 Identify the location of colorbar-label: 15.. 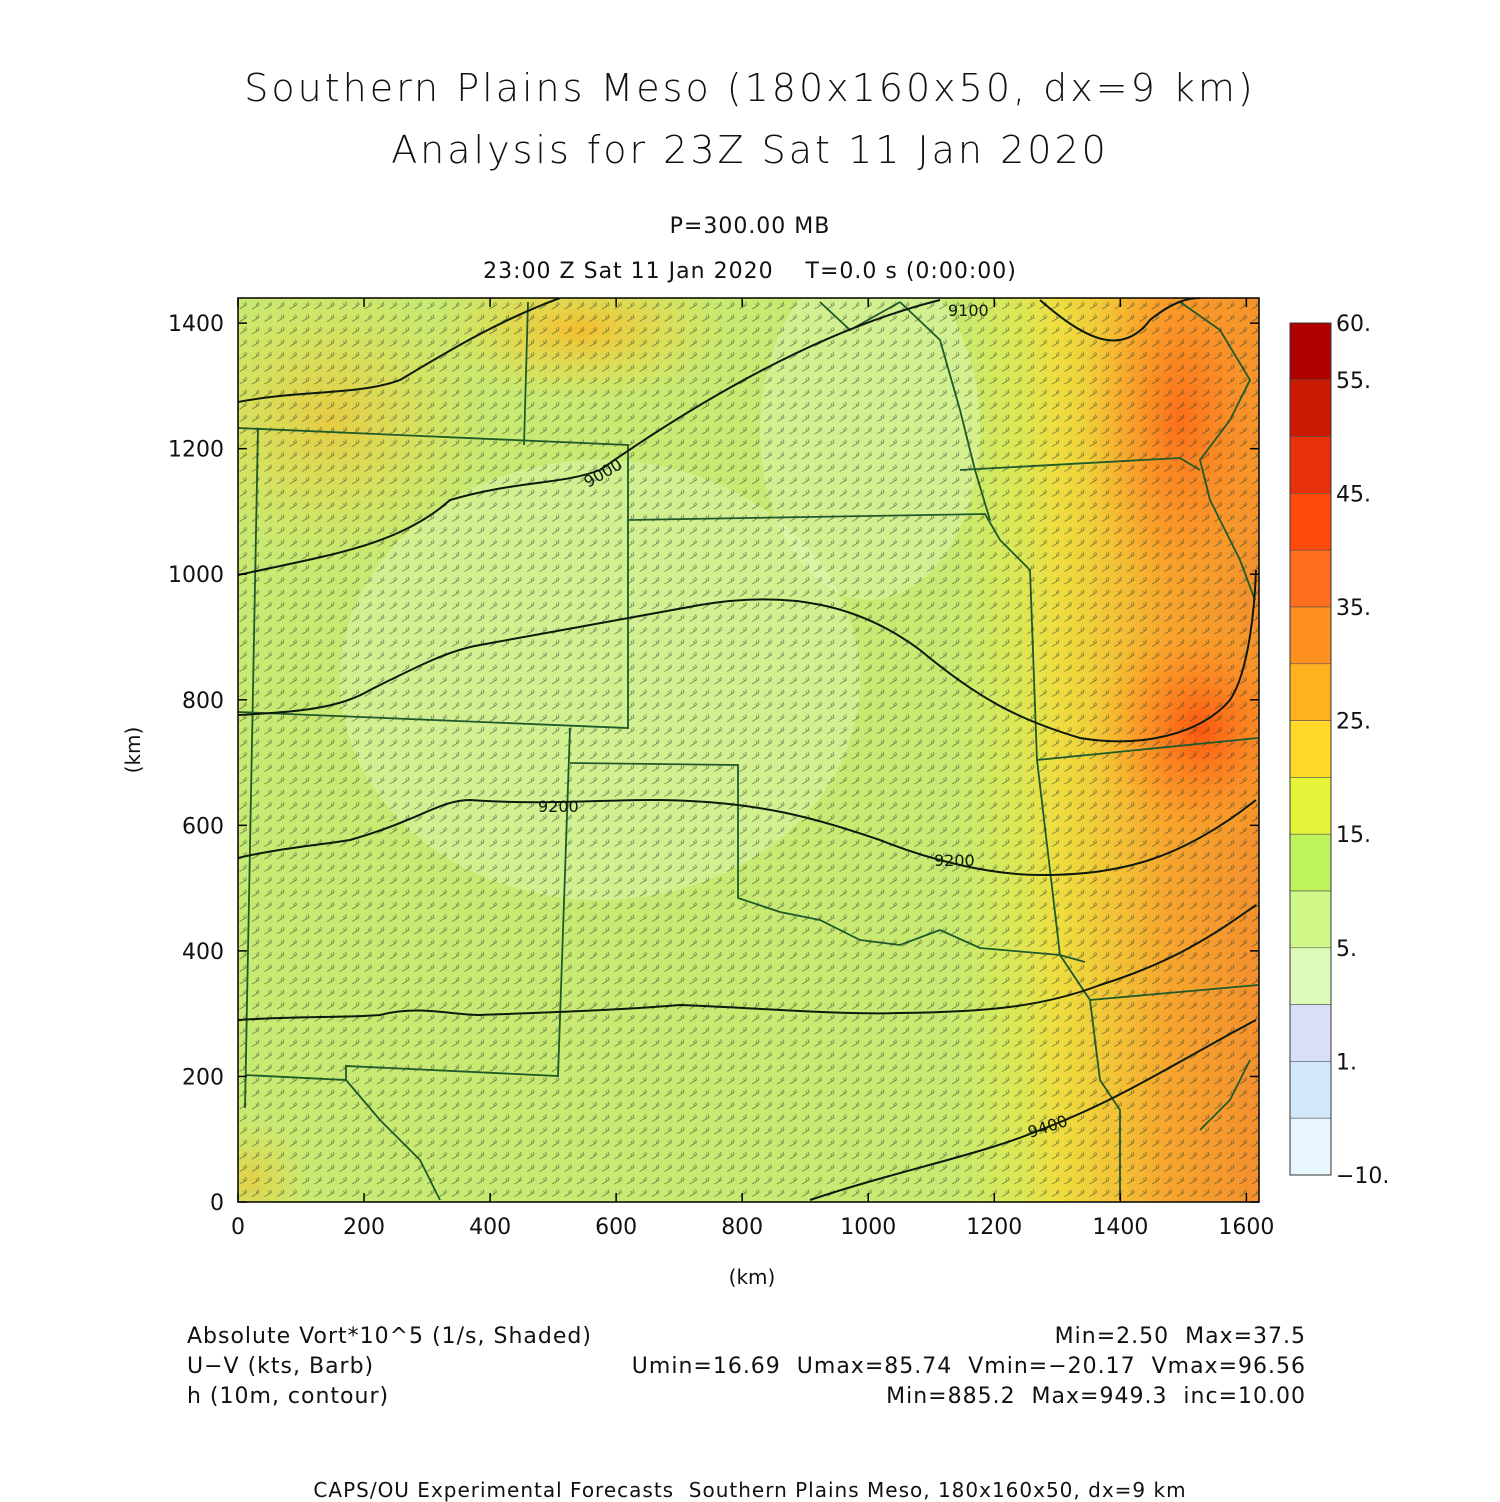
(1353, 835).